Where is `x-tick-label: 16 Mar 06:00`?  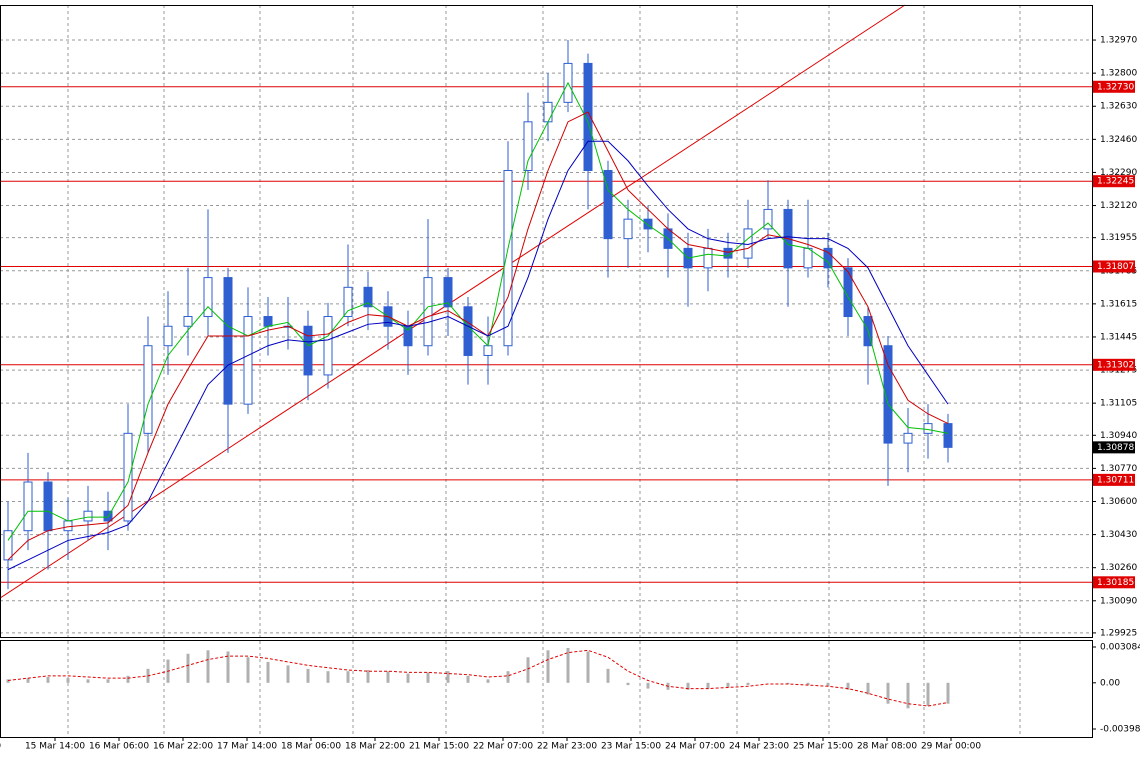 x-tick-label: 16 Mar 06:00 is located at coordinates (119, 747).